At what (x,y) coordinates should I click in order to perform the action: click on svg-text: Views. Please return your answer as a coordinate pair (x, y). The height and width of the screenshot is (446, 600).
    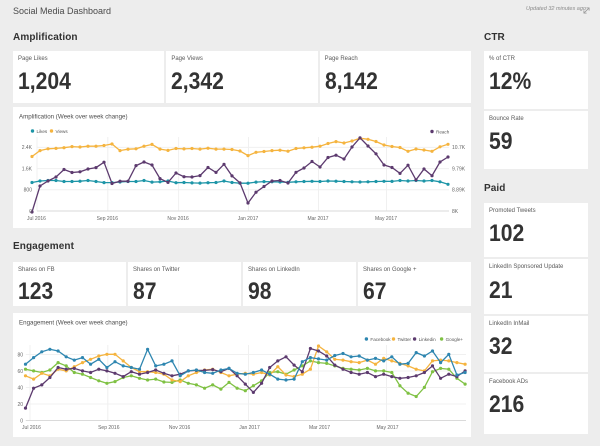
    Looking at the image, I should click on (62, 131).